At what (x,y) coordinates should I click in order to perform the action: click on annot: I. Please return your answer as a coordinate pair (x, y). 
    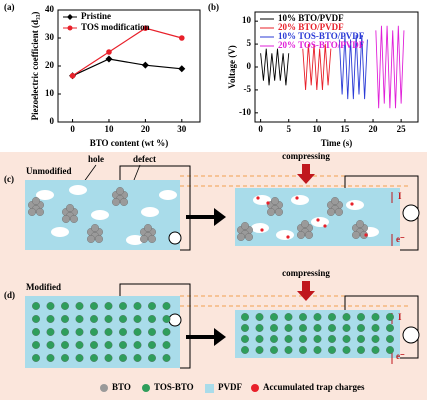
    Looking at the image, I should click on (400, 196).